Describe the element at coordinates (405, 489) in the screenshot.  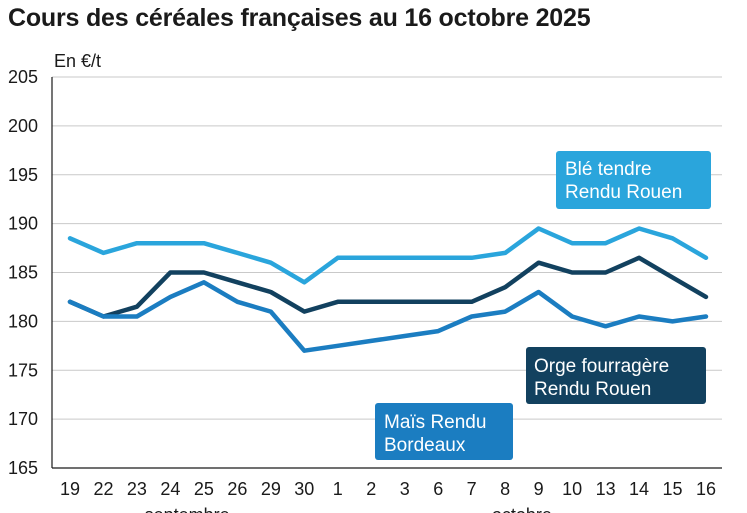
I see `x-tick-label: 3` at that location.